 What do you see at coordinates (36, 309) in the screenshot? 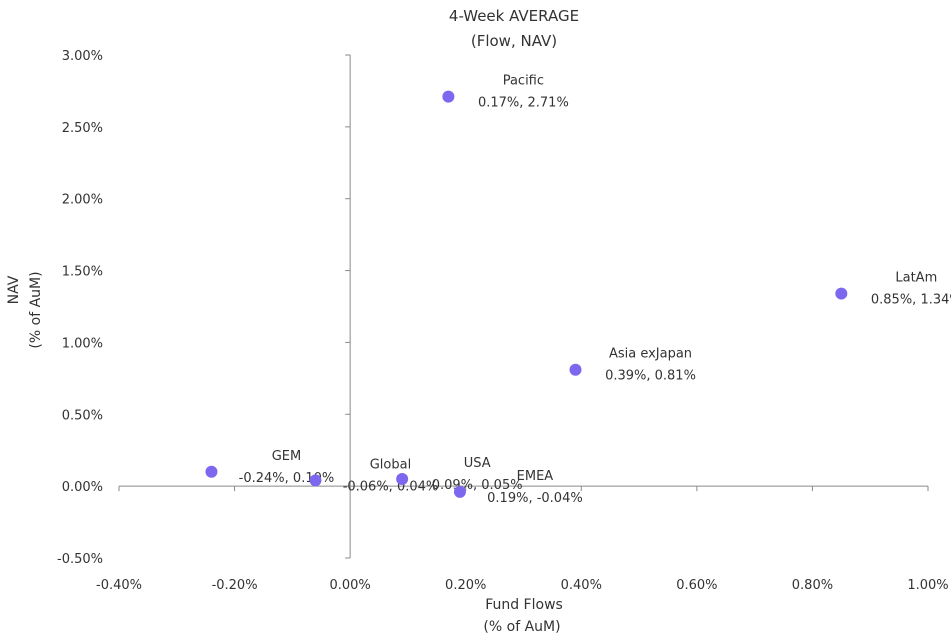
I see `y-axis-subtitle: (% of AuM)` at bounding box center [36, 309].